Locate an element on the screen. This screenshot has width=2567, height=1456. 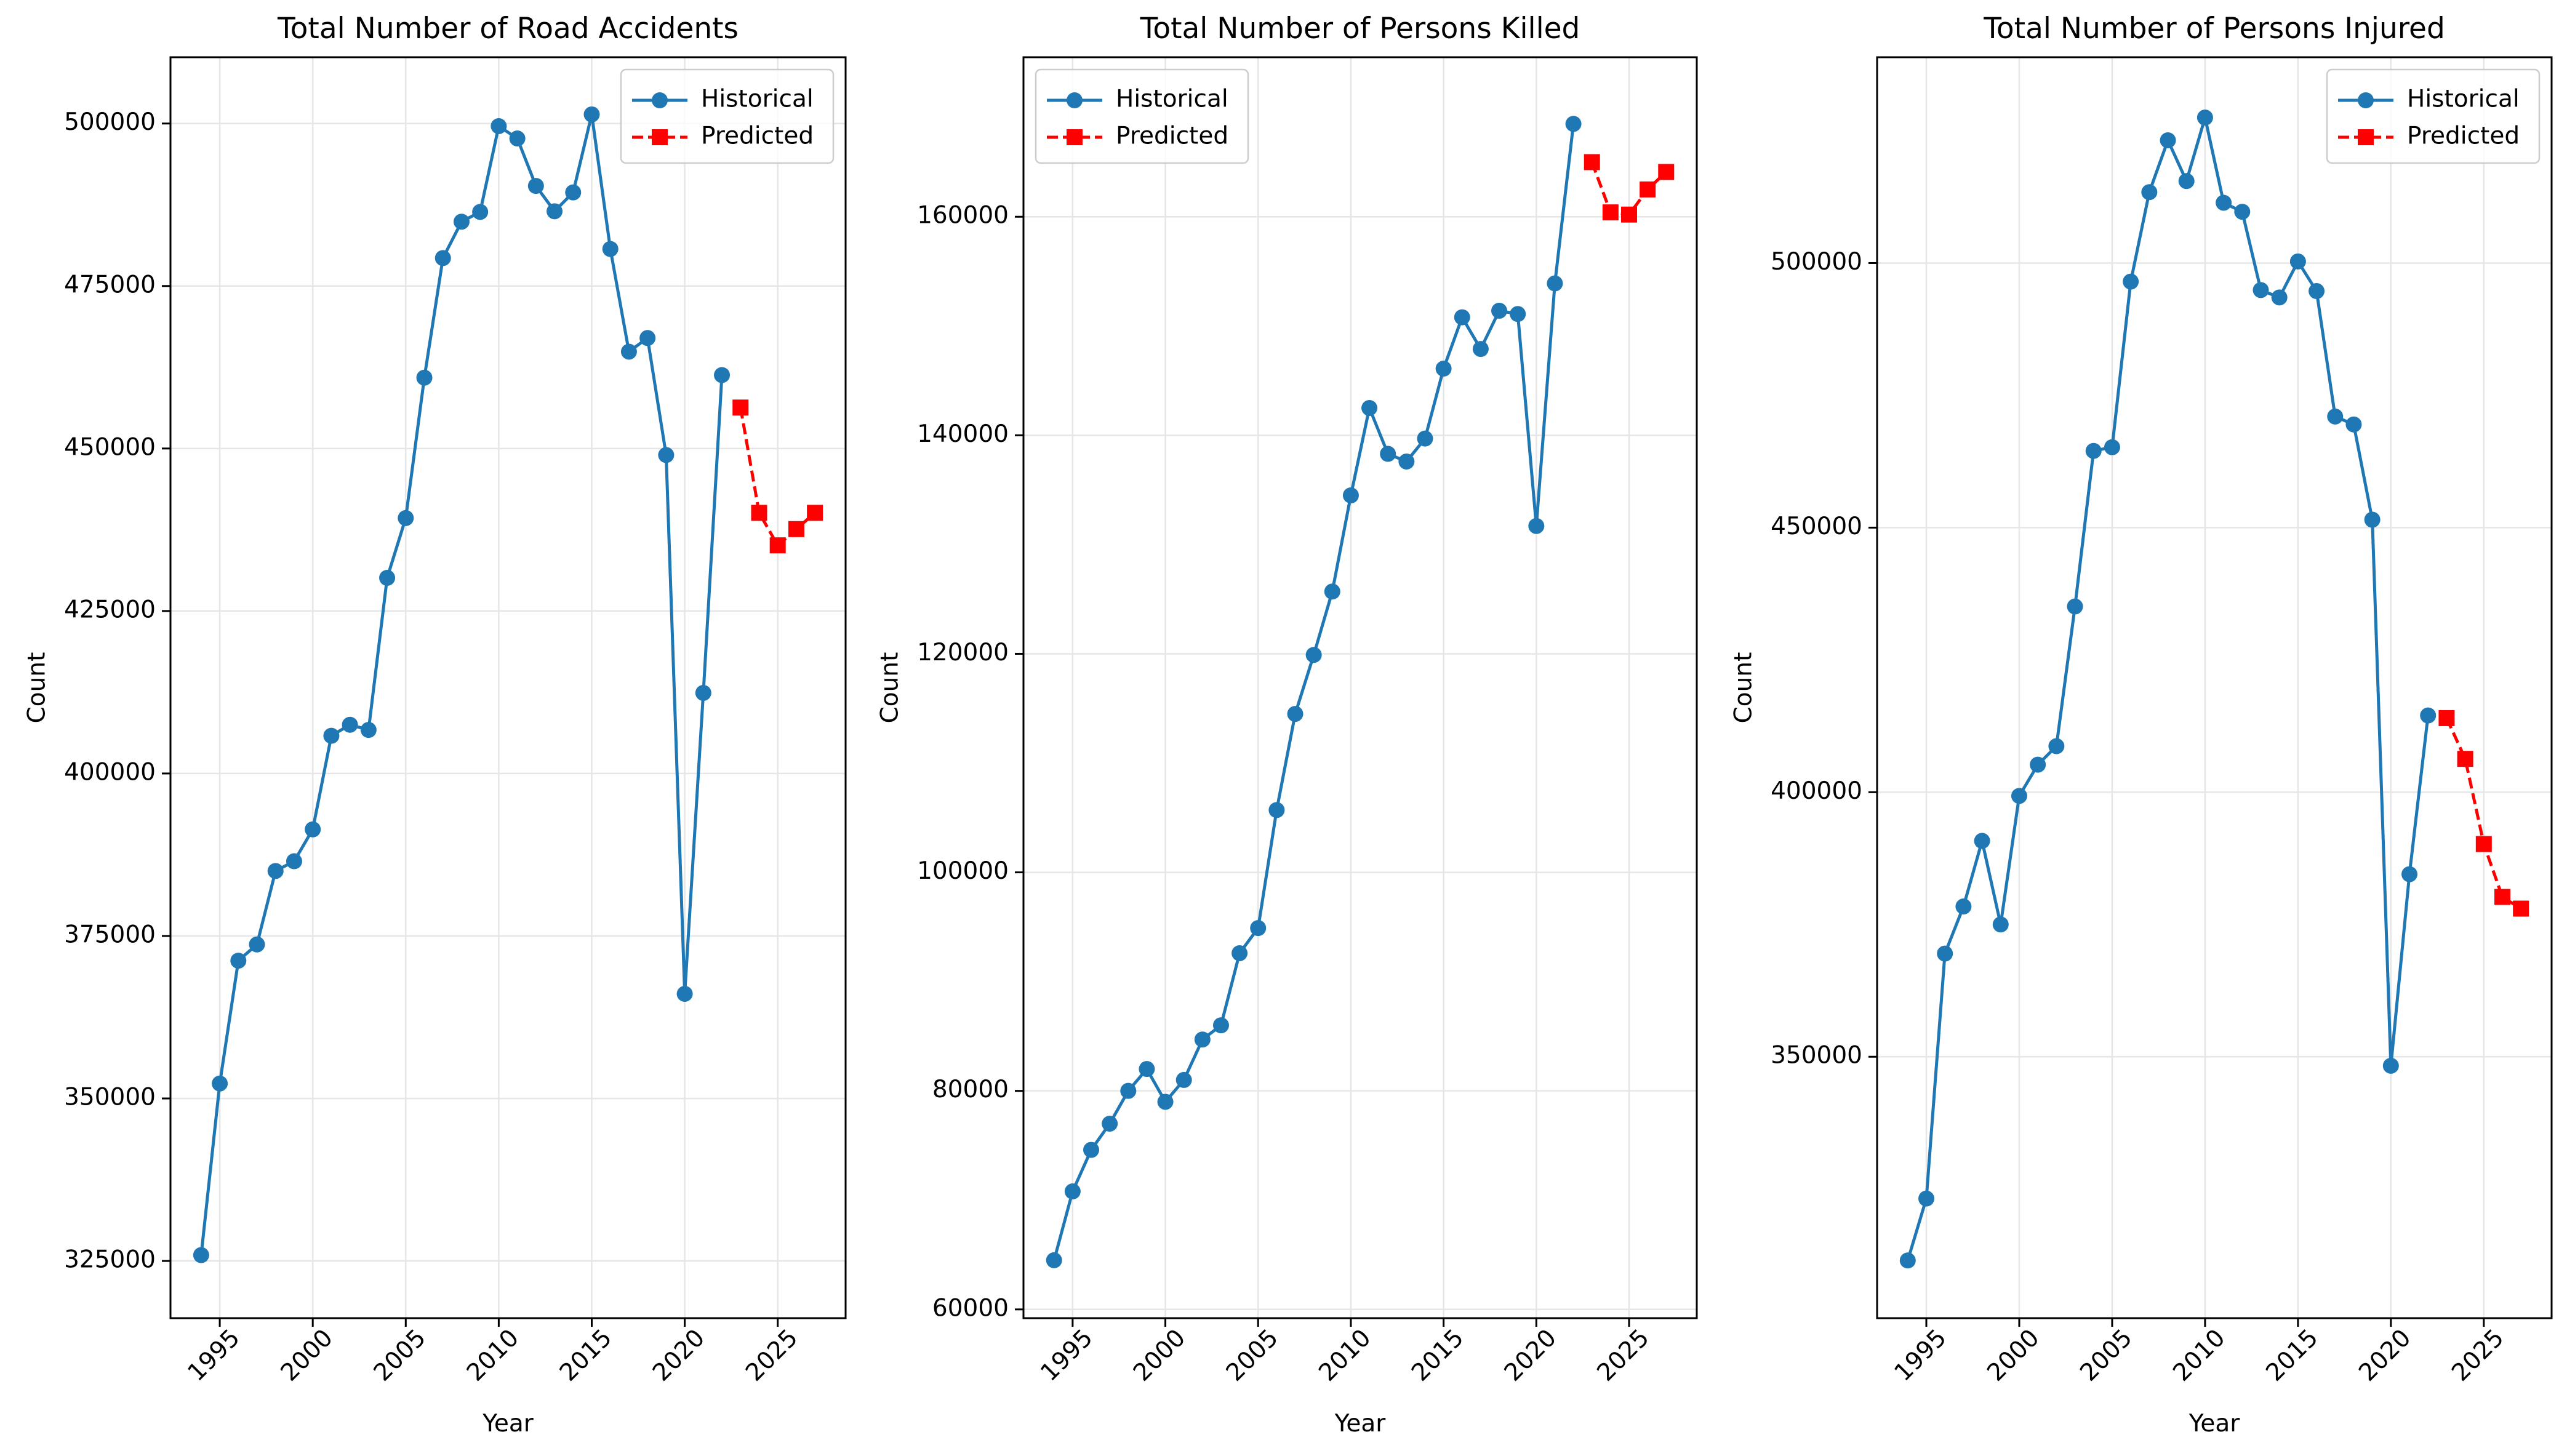
y-tick-label: 425000 is located at coordinates (110, 609).